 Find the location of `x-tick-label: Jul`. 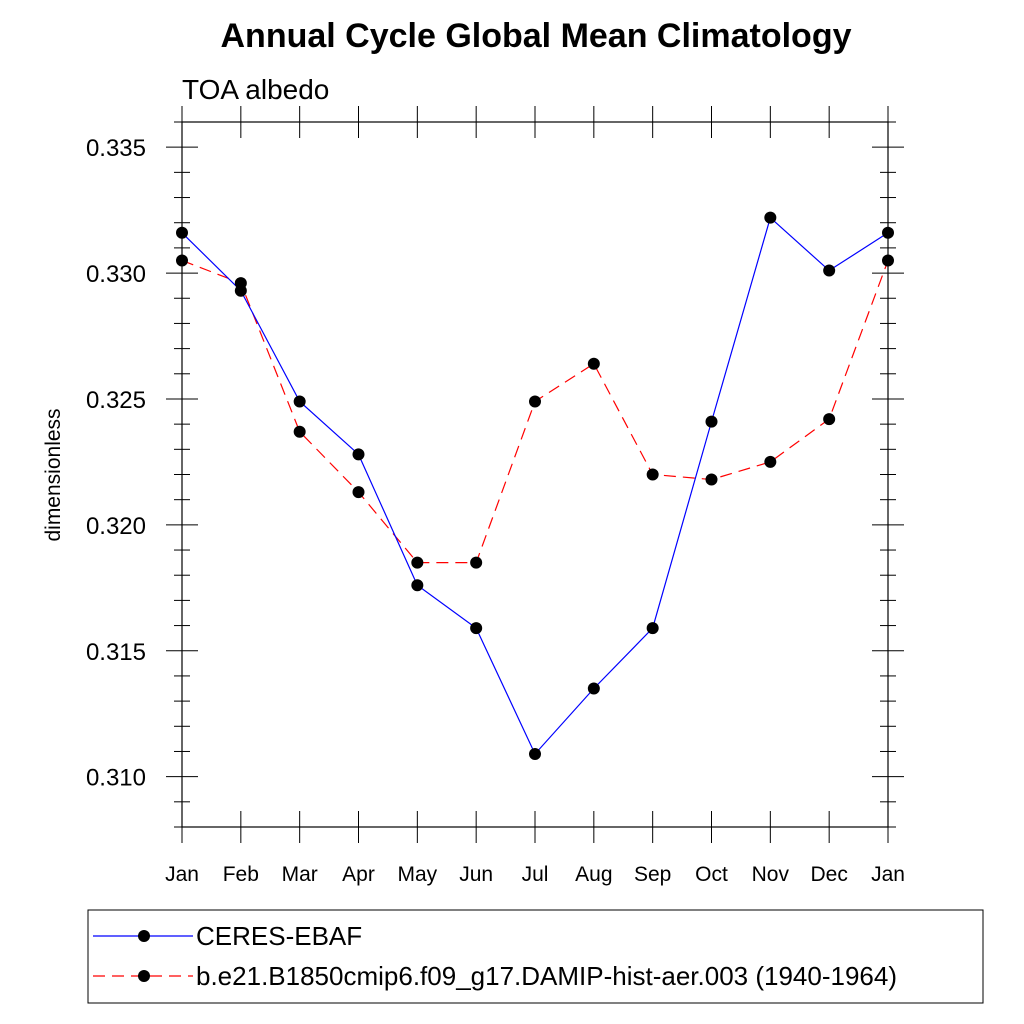

x-tick-label: Jul is located at coordinates (535, 874).